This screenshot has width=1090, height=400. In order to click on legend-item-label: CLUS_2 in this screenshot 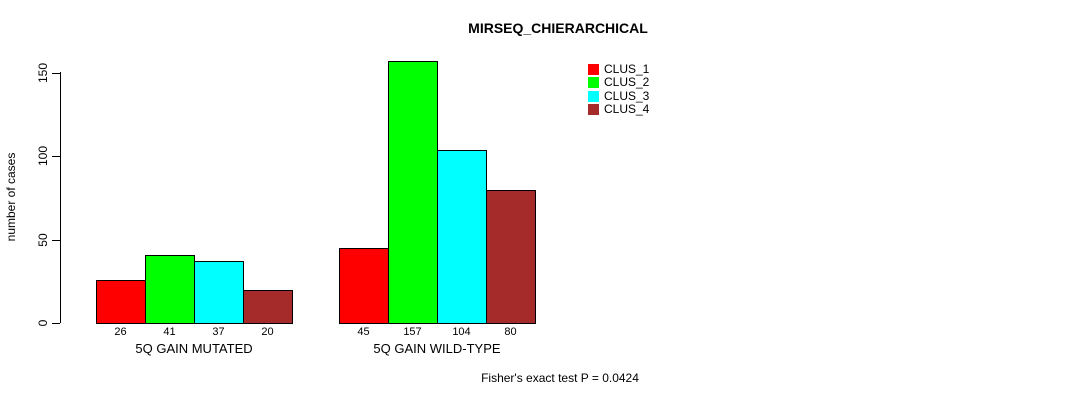, I will do `click(627, 82)`.